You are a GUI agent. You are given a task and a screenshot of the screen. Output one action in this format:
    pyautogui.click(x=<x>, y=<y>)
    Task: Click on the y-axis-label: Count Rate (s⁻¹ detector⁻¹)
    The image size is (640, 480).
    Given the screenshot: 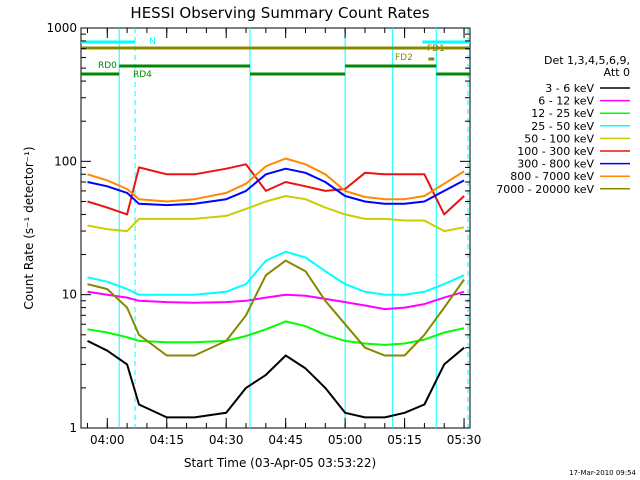 What is the action you would take?
    pyautogui.click(x=29, y=227)
    